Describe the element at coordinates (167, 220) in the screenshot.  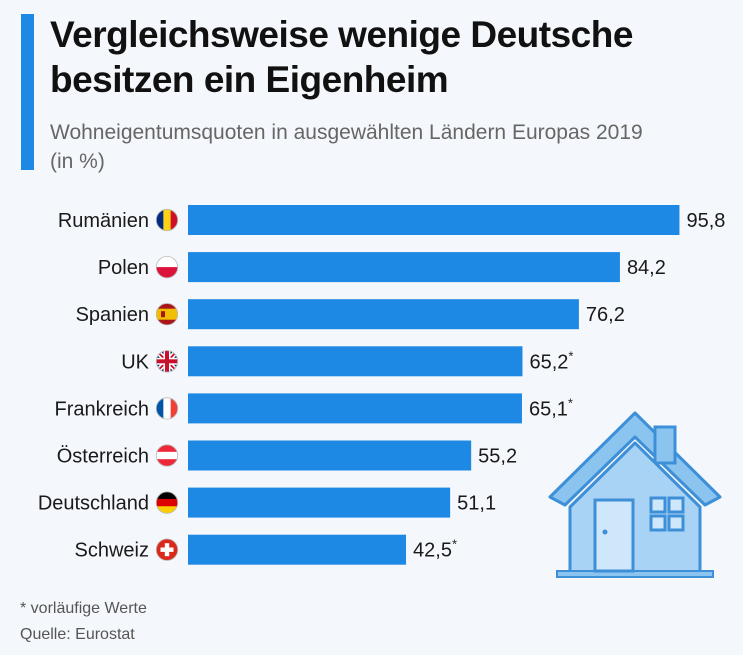
I see `flag-romania-icon` at that location.